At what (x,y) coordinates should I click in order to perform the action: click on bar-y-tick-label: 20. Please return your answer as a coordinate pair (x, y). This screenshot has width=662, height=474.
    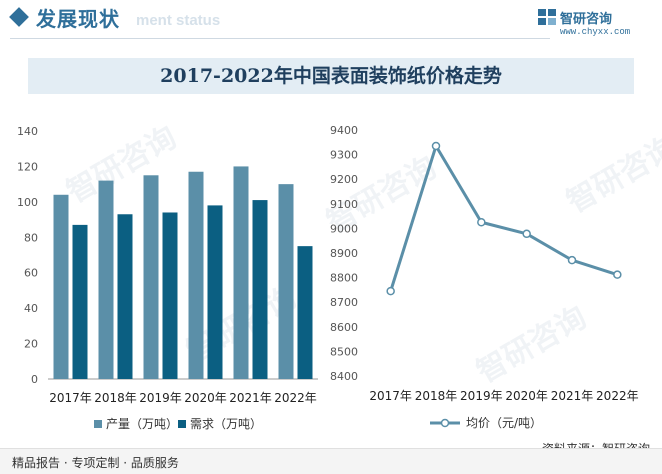
    Looking at the image, I should click on (31, 344).